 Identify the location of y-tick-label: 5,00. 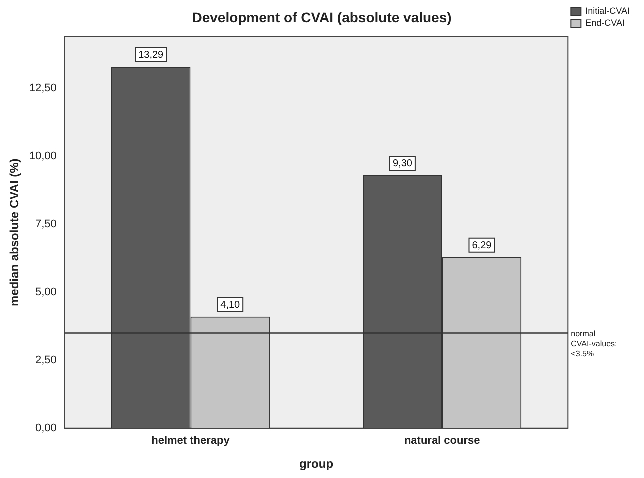
(46, 292).